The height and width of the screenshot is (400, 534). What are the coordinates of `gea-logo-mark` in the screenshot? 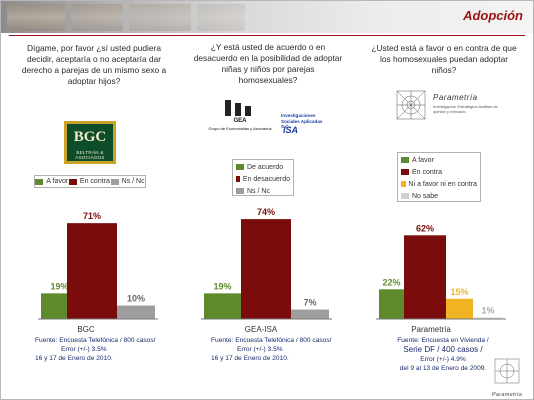 It's located at (238, 108).